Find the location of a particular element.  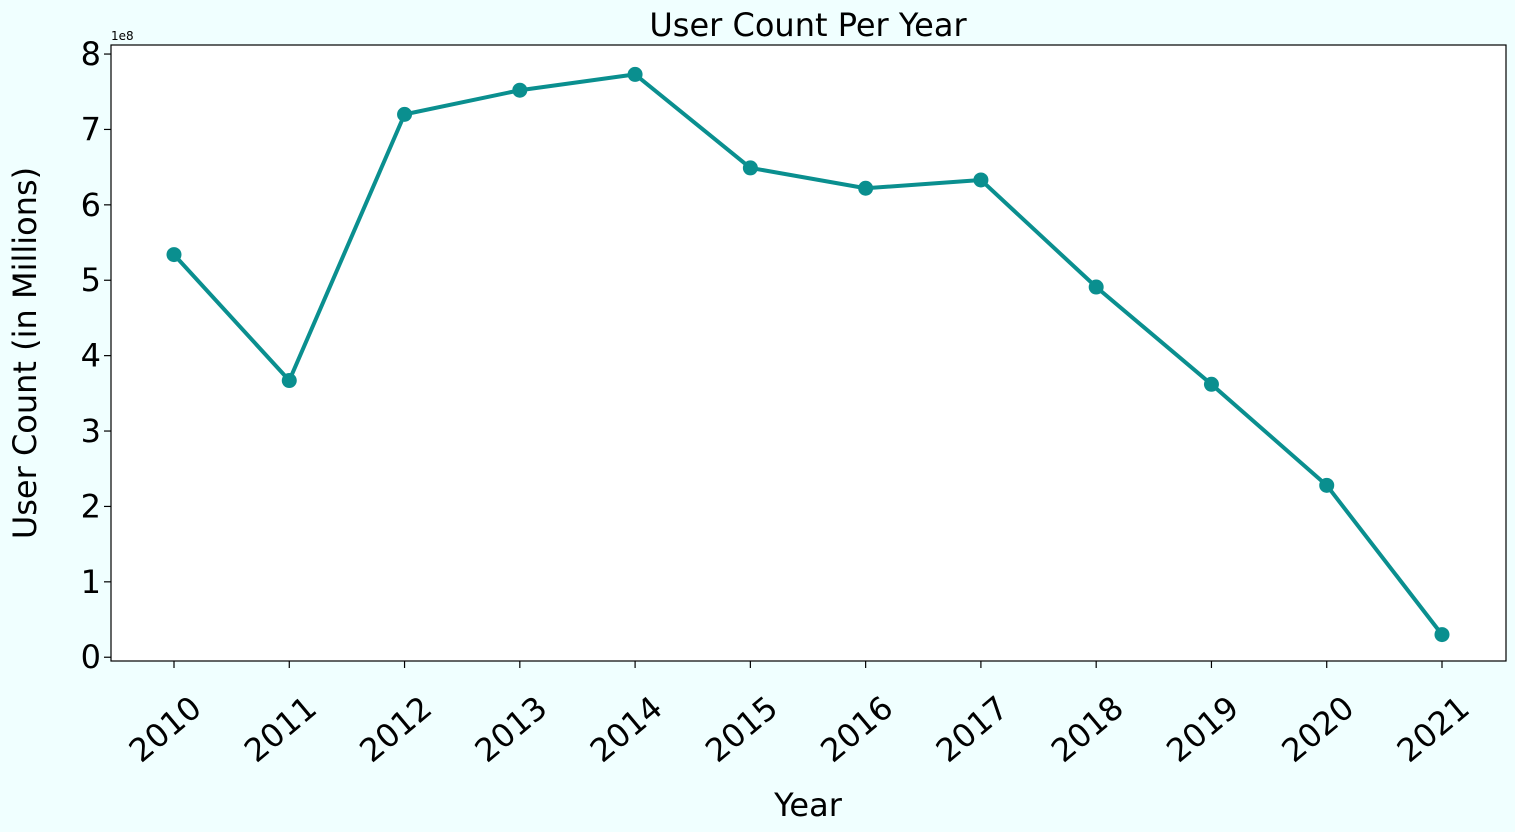

y-axis-label: User Count (in Millions) is located at coordinates (25, 353).